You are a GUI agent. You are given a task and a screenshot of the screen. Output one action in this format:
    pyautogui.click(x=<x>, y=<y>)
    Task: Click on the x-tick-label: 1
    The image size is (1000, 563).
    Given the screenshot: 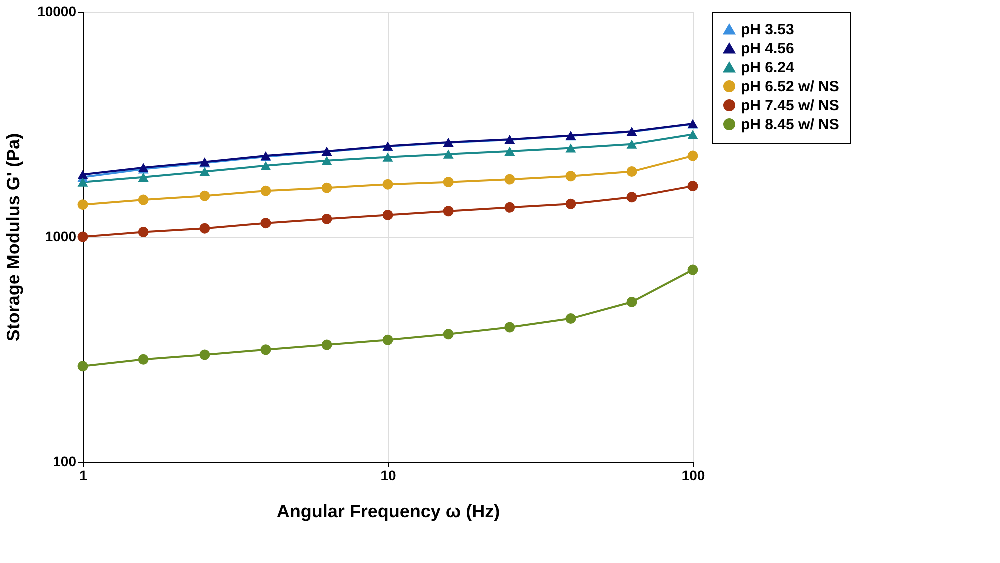 What is the action you would take?
    pyautogui.click(x=84, y=476)
    